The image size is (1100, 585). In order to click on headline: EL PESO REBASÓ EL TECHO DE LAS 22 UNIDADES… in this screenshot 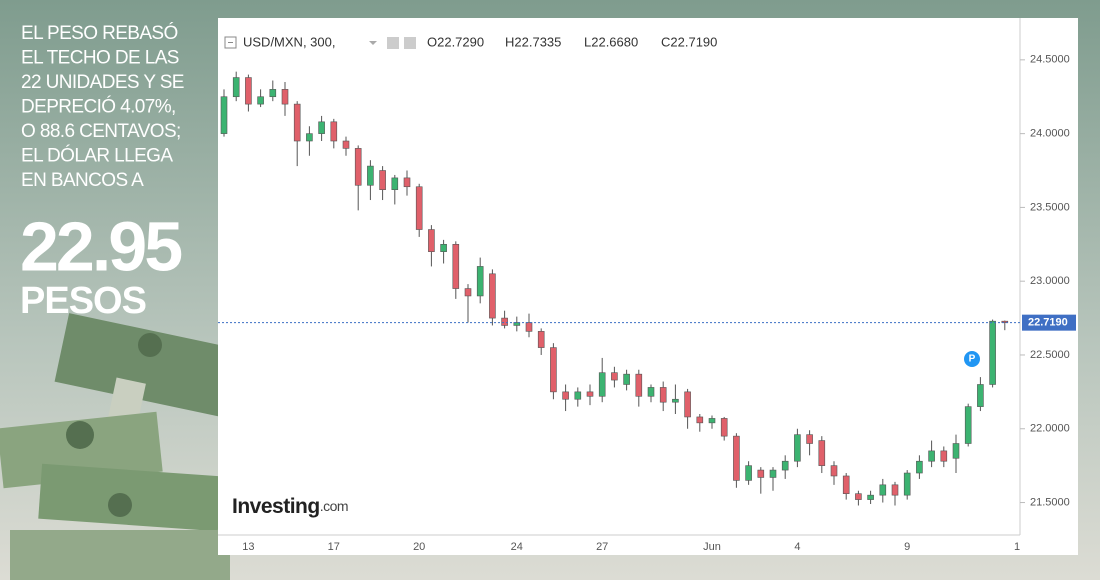, I will do `click(102, 106)`.